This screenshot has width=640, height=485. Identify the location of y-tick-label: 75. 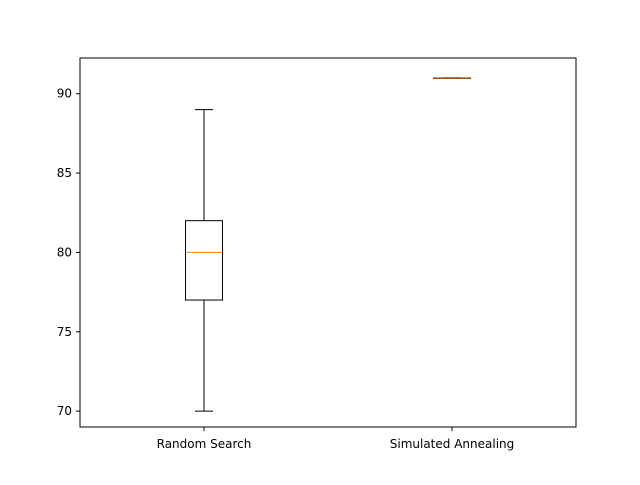
(64, 332).